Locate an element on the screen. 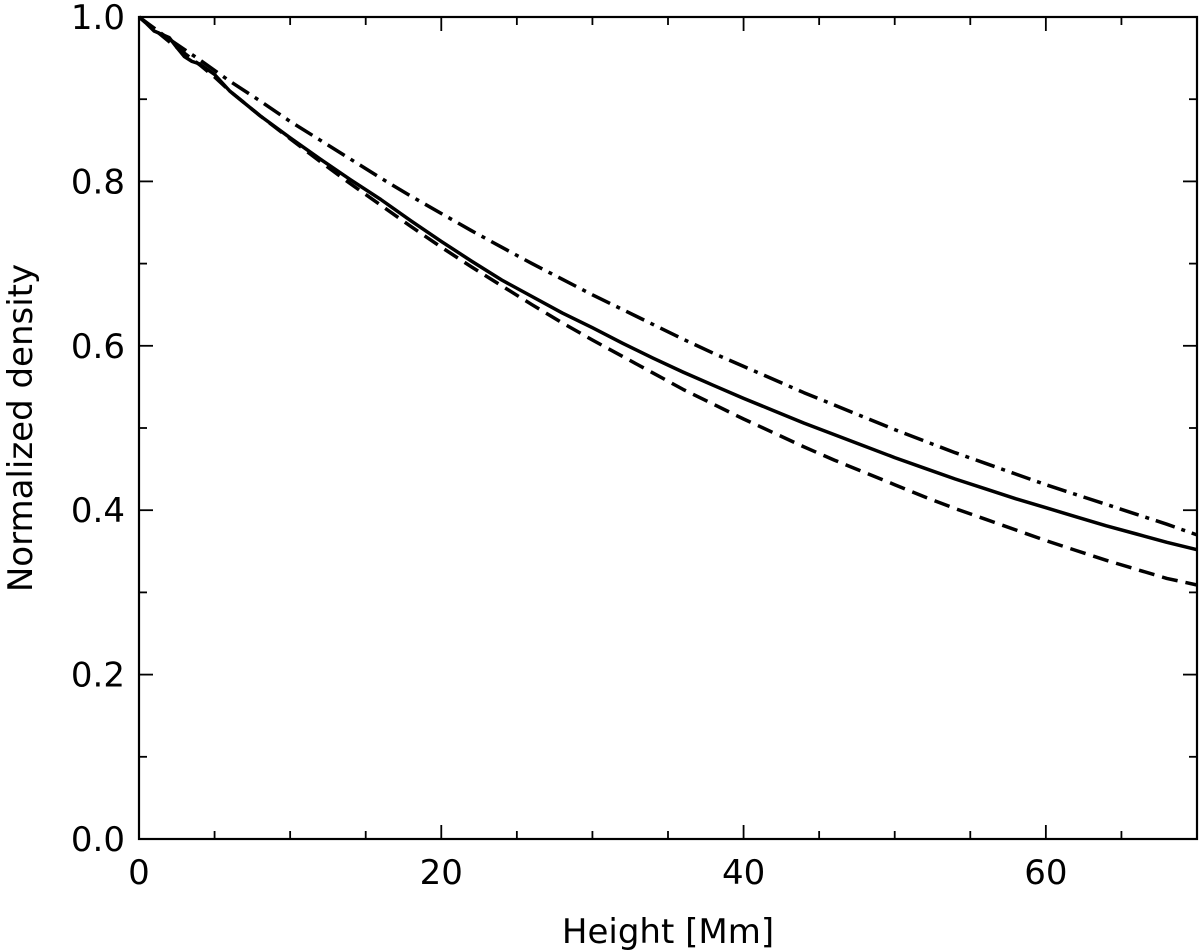 This screenshot has width=1200, height=952. x-tick-label: 60 is located at coordinates (1045, 873).